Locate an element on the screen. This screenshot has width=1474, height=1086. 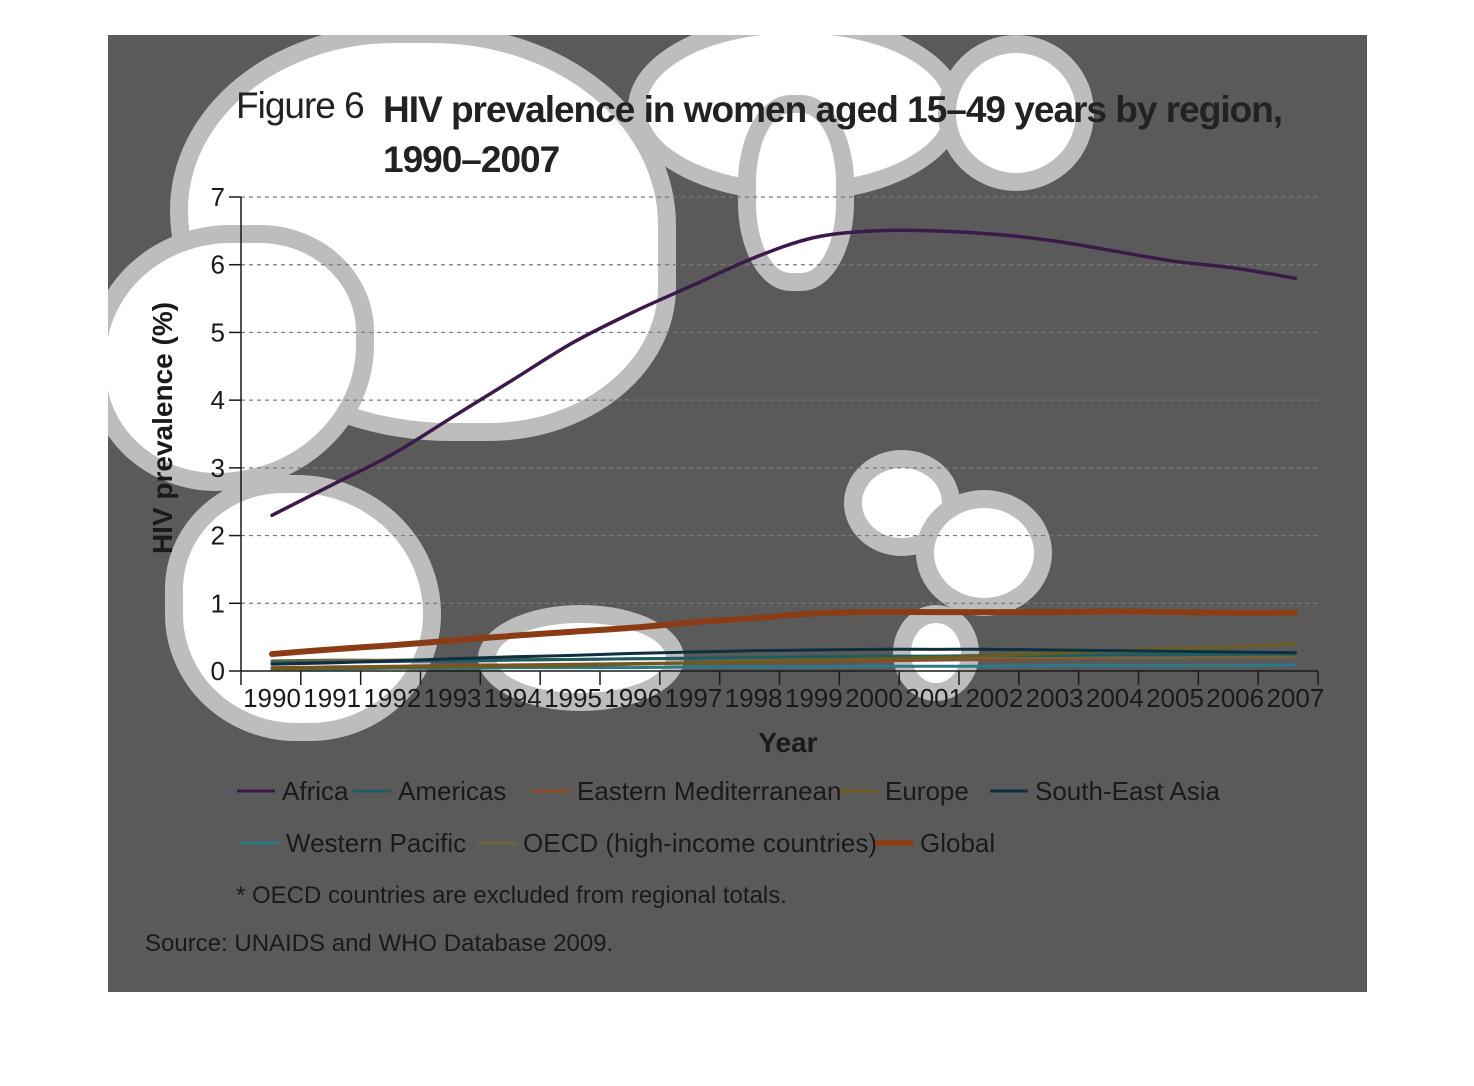
legend-label: South-East Asia is located at coordinates (1128, 791).